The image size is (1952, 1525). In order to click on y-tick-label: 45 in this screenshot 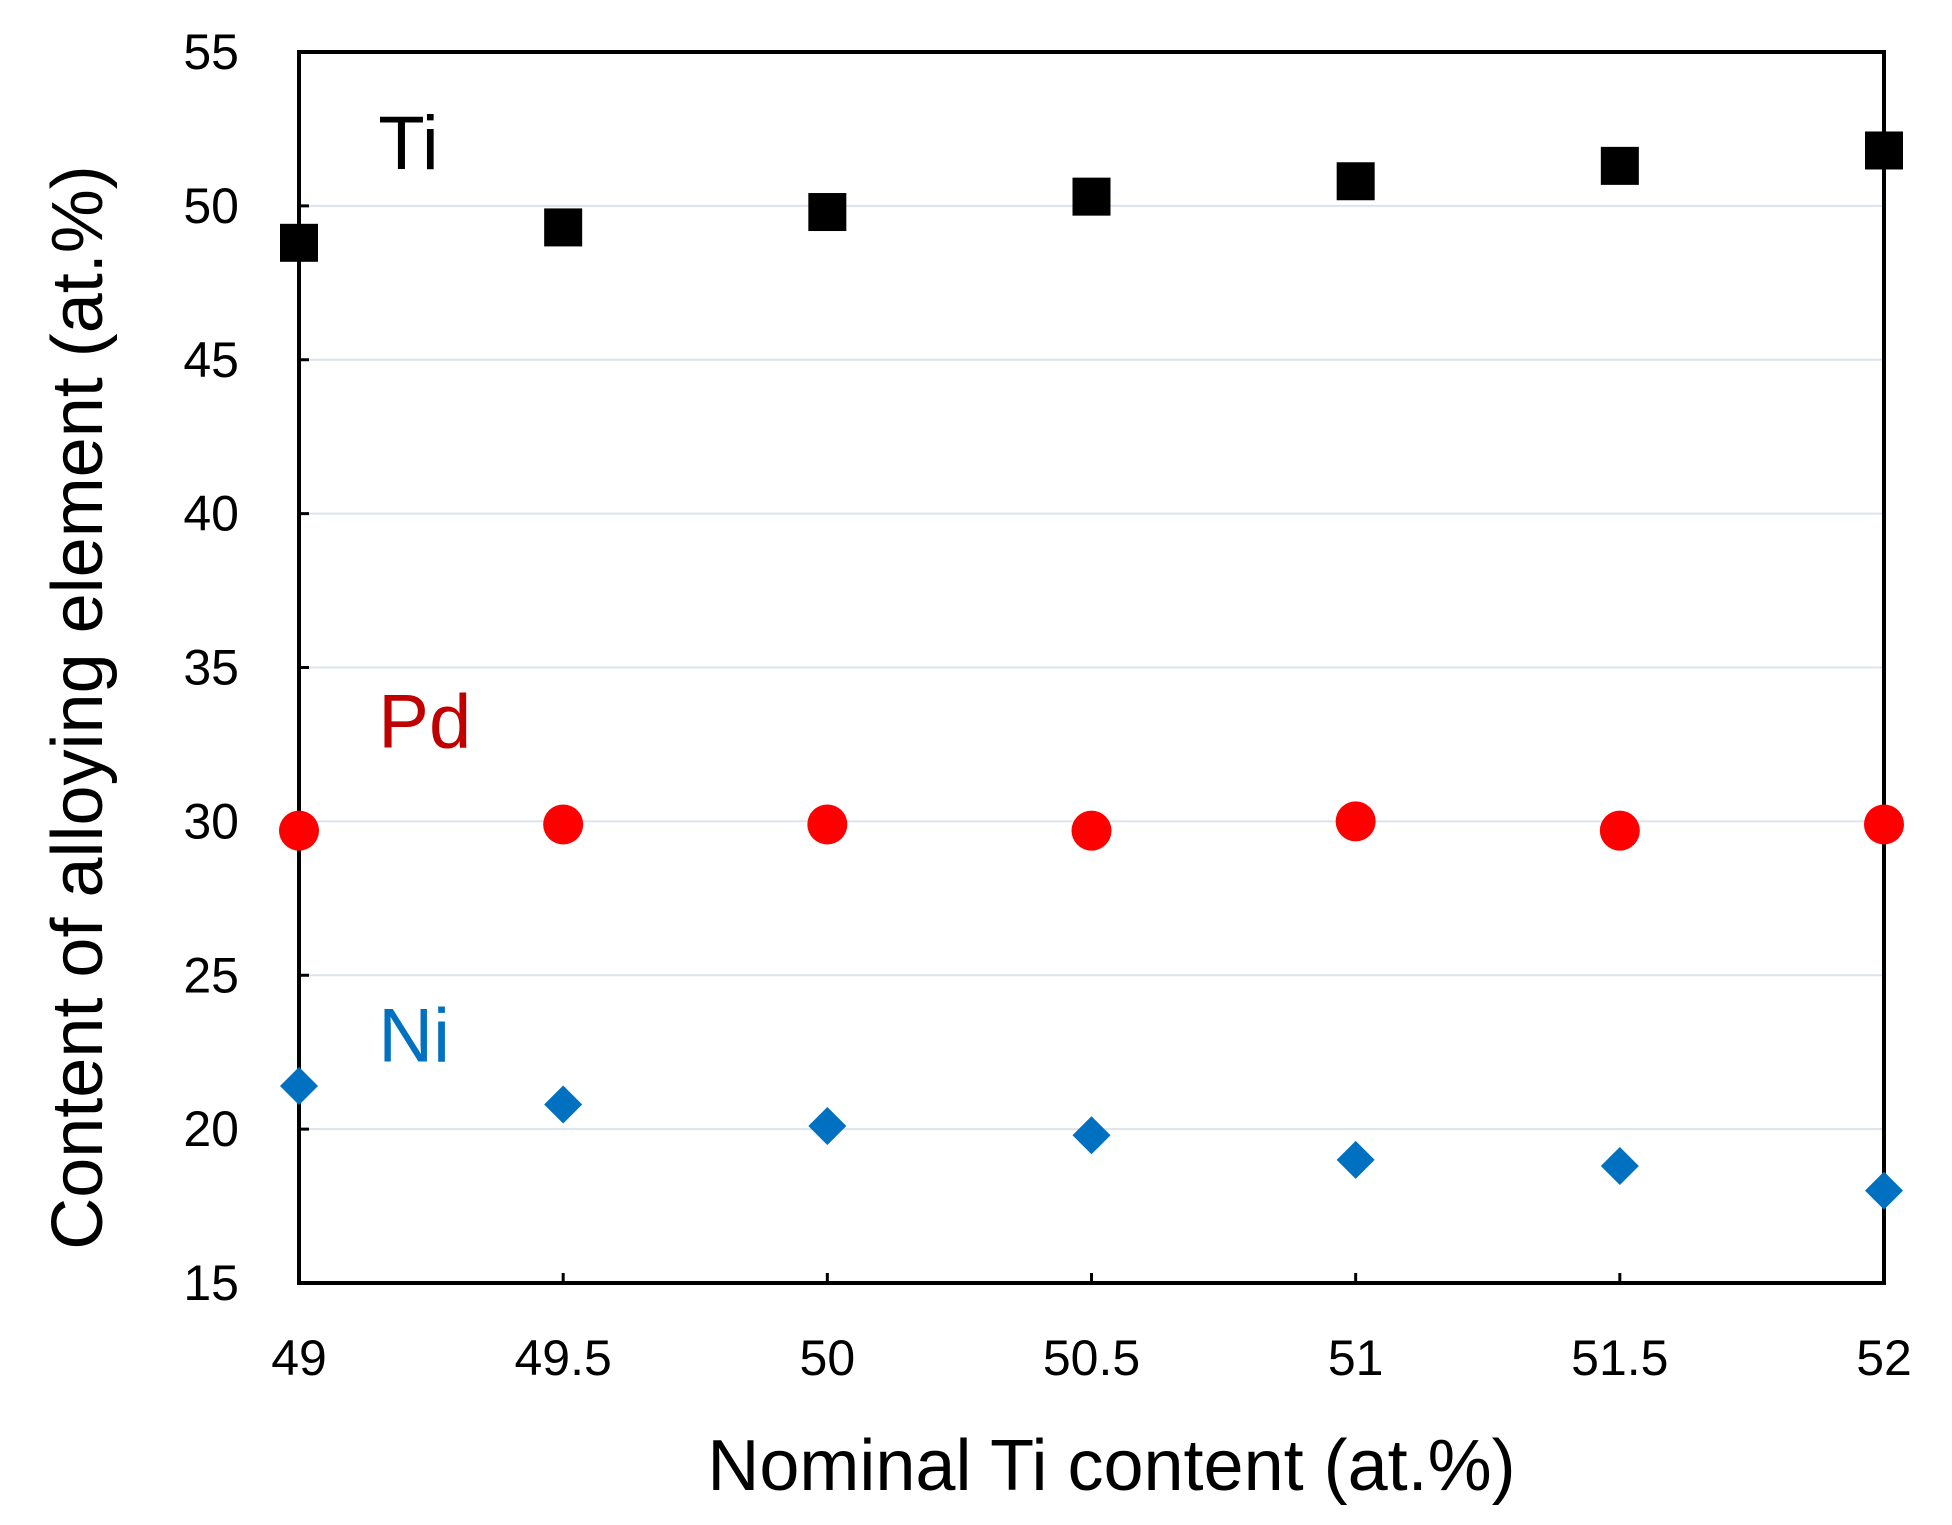, I will do `click(211, 360)`.